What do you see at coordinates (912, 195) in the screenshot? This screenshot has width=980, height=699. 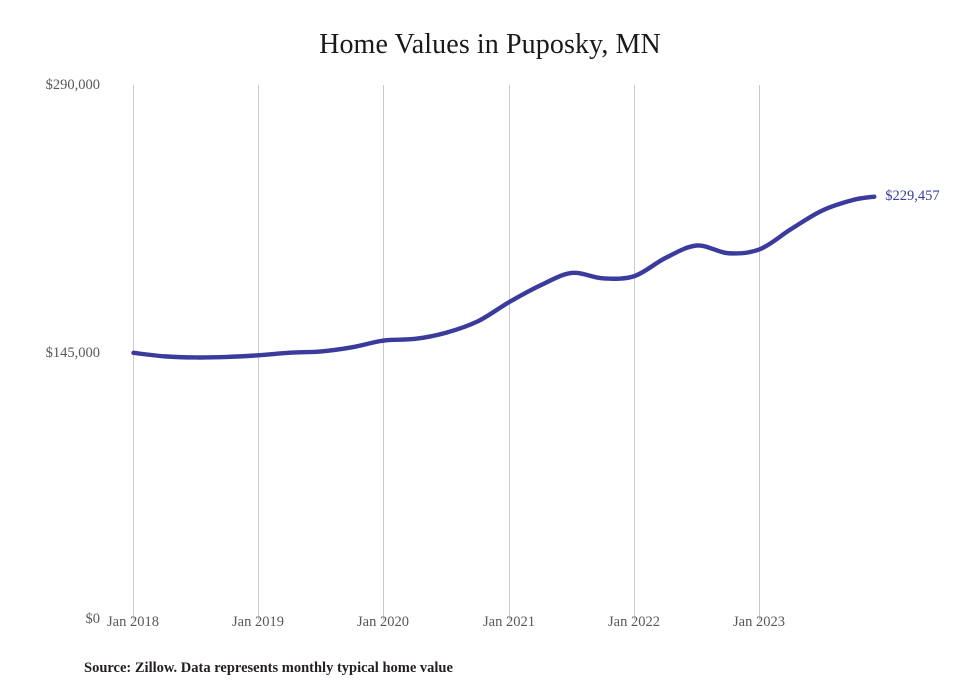 I see `end-value-annotation: $229,457` at bounding box center [912, 195].